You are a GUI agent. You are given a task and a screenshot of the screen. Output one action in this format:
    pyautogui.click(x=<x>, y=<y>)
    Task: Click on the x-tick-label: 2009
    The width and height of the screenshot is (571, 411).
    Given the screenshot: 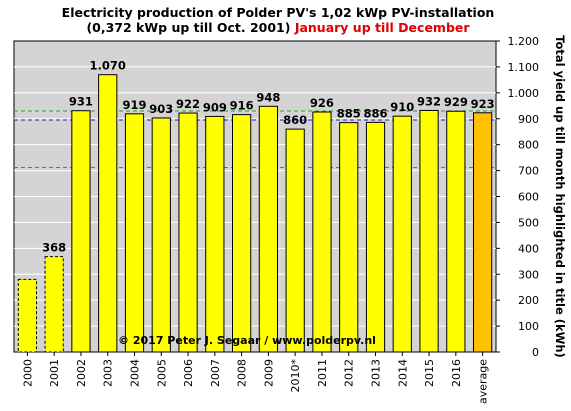 What is the action you would take?
    pyautogui.click(x=268, y=373)
    